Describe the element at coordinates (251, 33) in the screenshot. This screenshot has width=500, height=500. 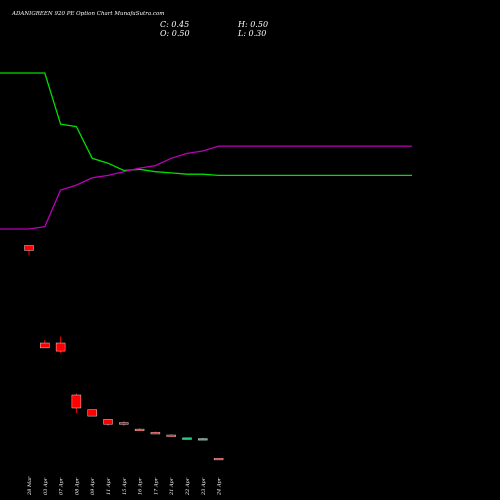
I see `low-label: L: 0.30` at that location.